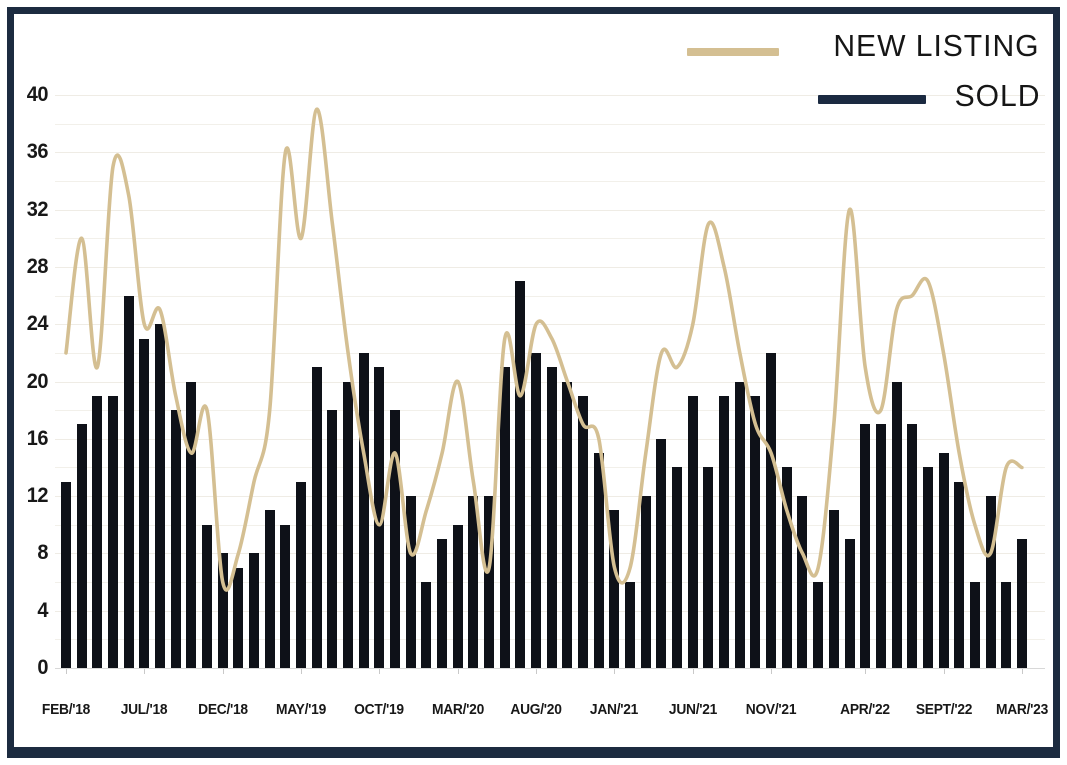 The image size is (1067, 765). I want to click on sold-swatch, so click(872, 99).